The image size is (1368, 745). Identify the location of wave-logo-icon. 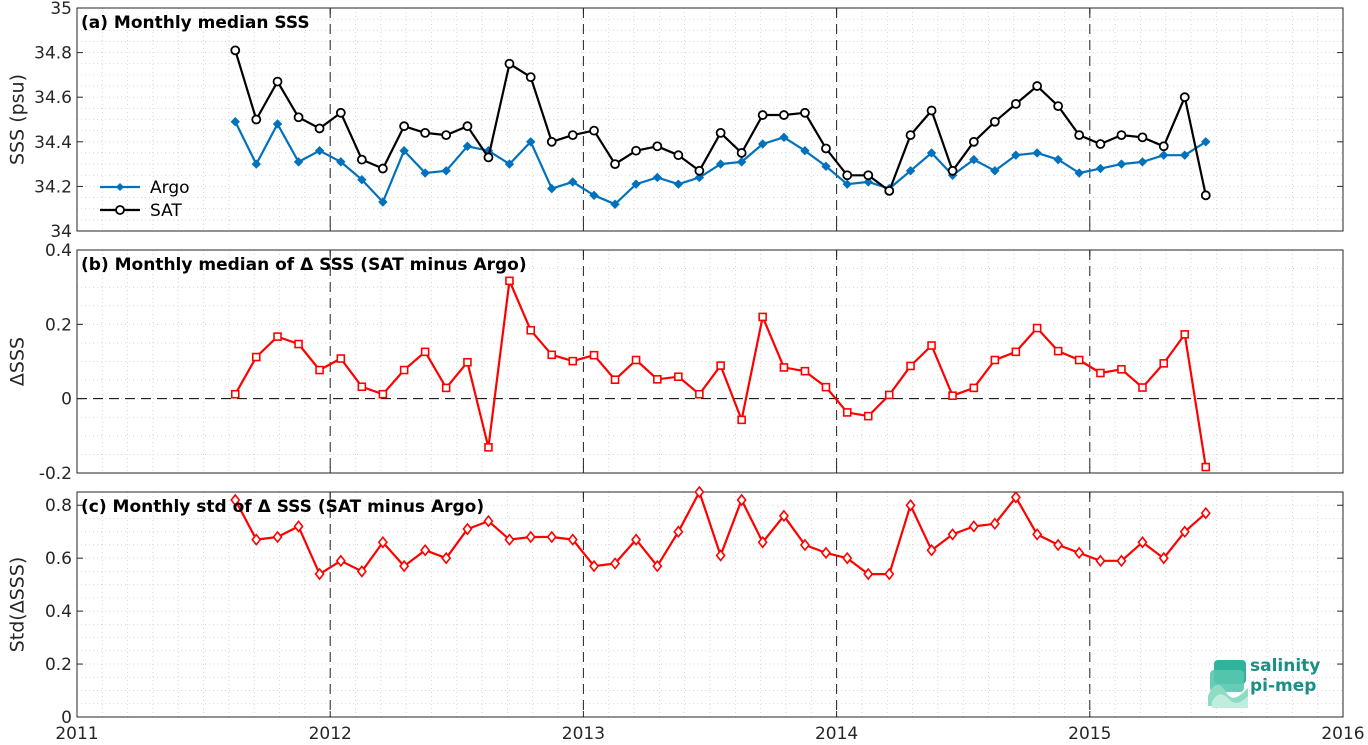
(1228, 684).